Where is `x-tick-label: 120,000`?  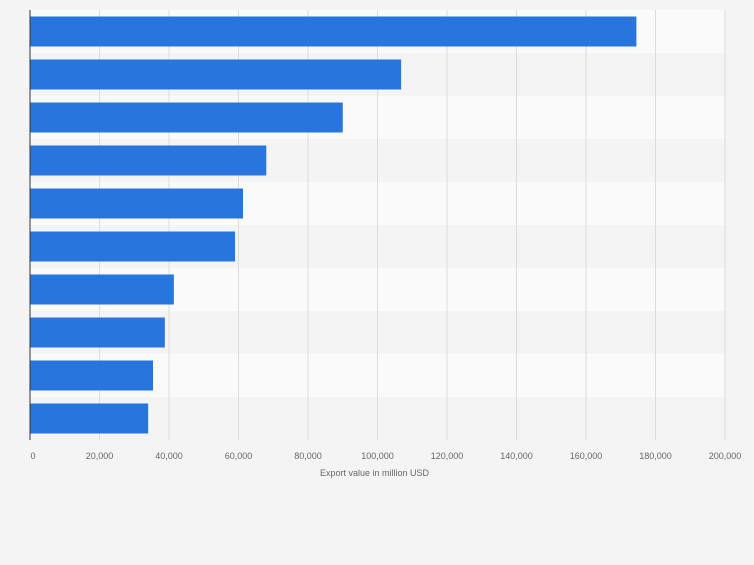
x-tick-label: 120,000 is located at coordinates (447, 456).